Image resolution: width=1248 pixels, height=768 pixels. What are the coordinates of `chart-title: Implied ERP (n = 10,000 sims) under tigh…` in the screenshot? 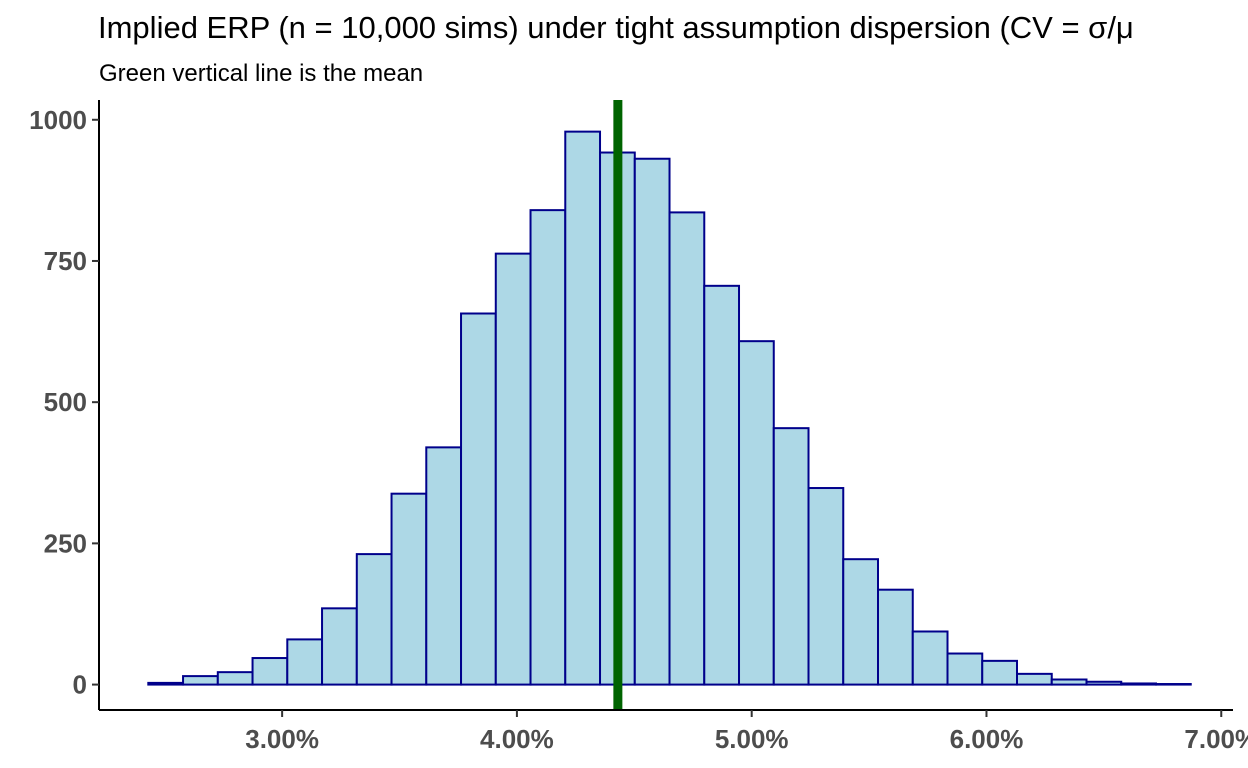 It's located at (616, 27).